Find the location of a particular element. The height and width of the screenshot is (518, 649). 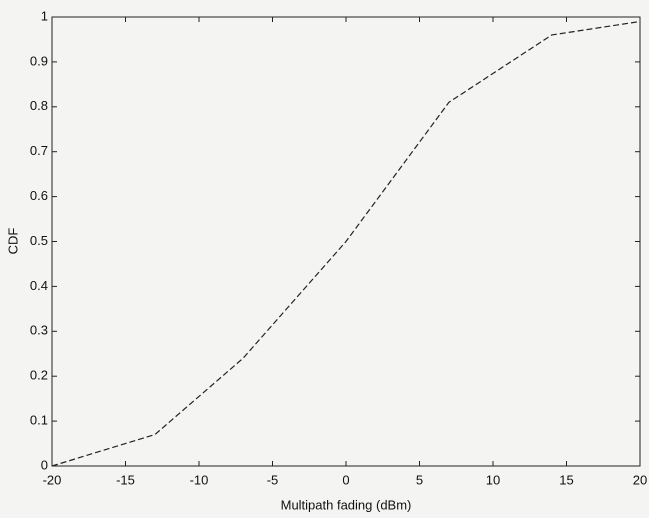

y-tick-label: 0.4 is located at coordinates (39, 285).